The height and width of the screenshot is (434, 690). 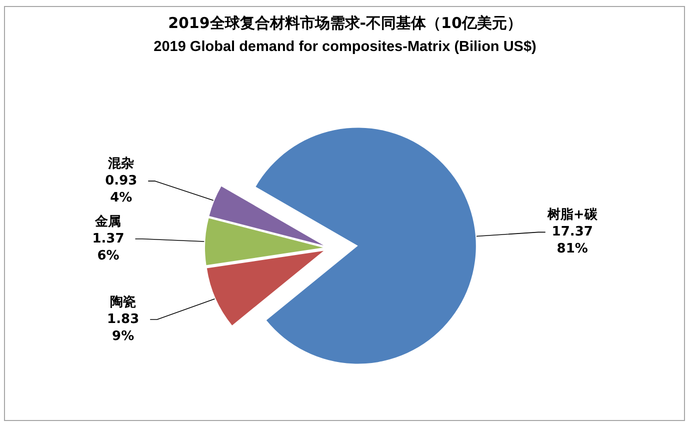 What do you see at coordinates (345, 23) in the screenshot?
I see `chart-title: 2019全球复合材料市场需求-不同基体（10亿美元）` at bounding box center [345, 23].